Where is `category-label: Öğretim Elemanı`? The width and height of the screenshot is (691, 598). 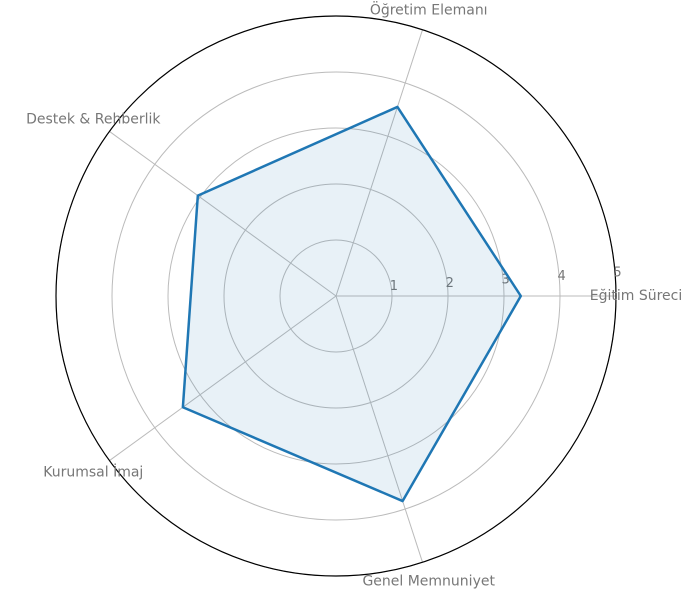 category-label: Öğretim Elemanı is located at coordinates (429, 10).